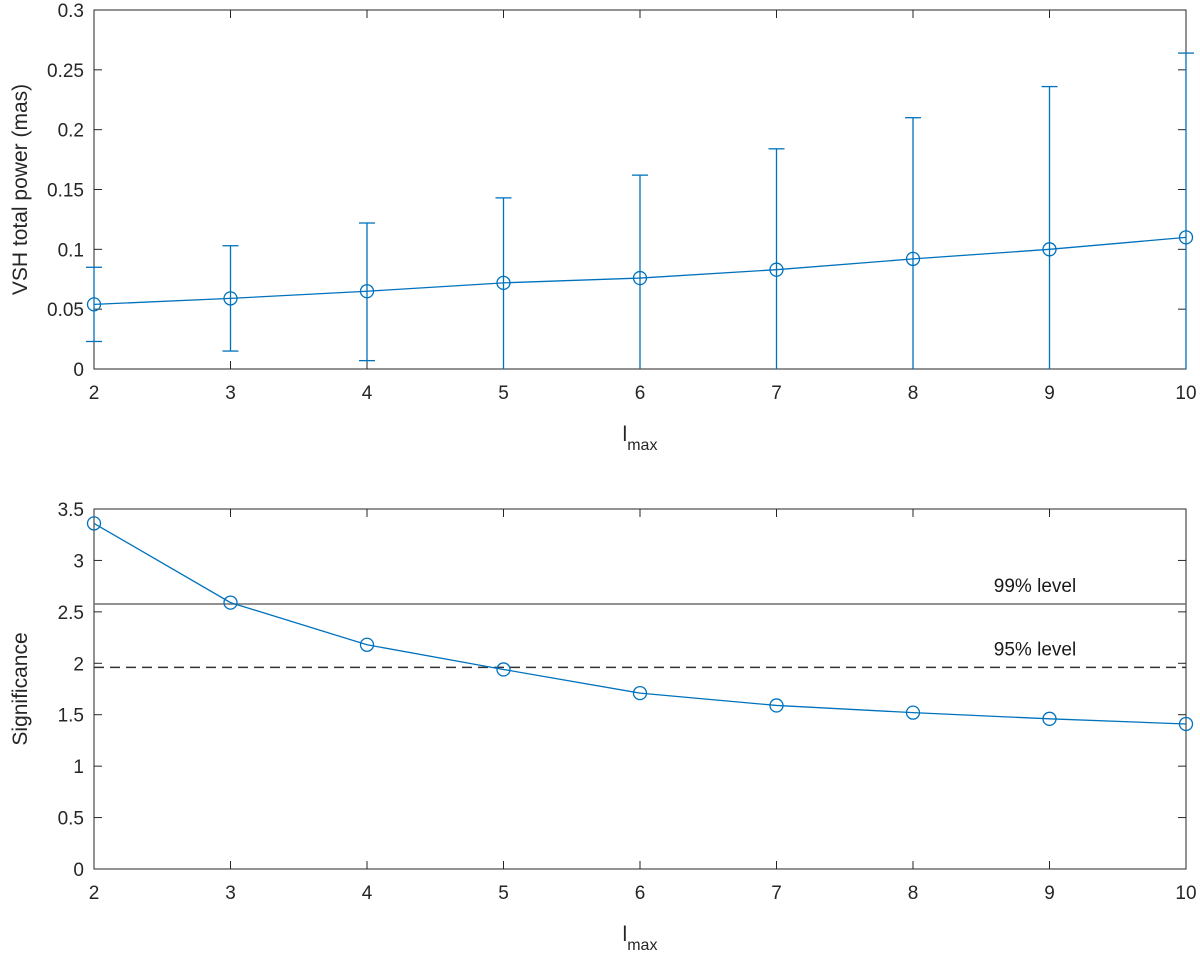 This screenshot has height=954, width=1200. I want to click on significance-x-tick-label: 8, so click(913, 893).